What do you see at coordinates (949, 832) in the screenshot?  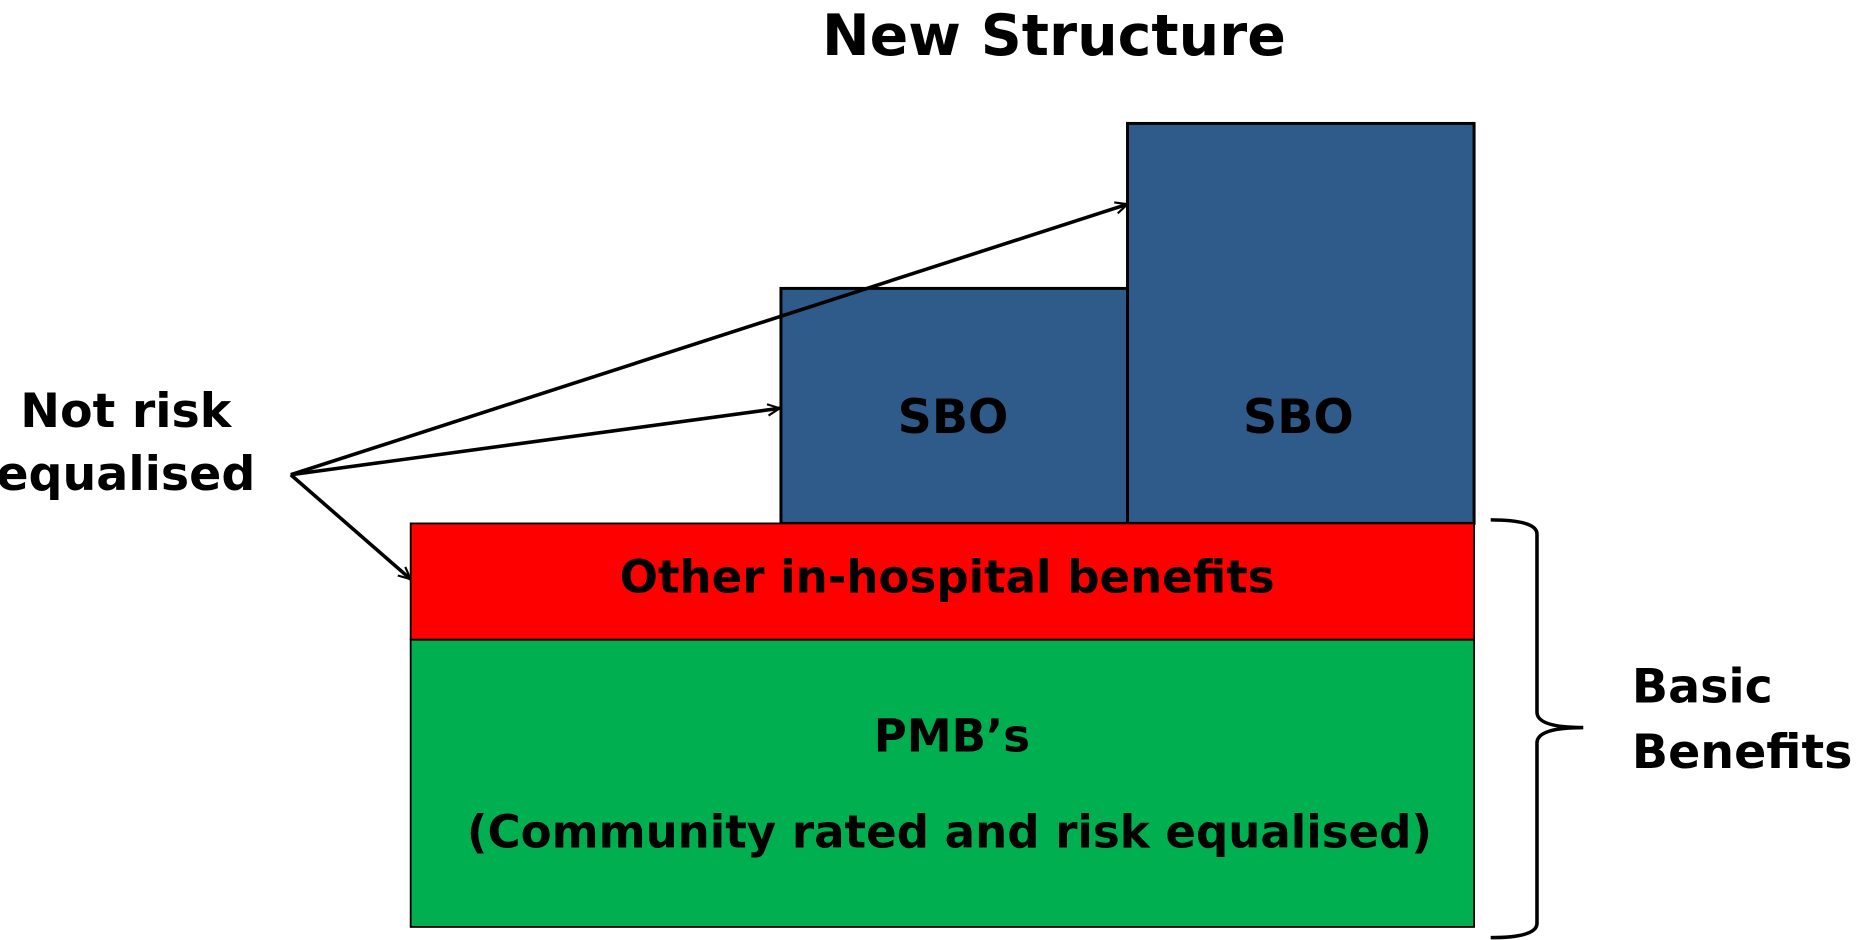 I see `pmb-subtitle: (Community rated and risk equalised)` at bounding box center [949, 832].